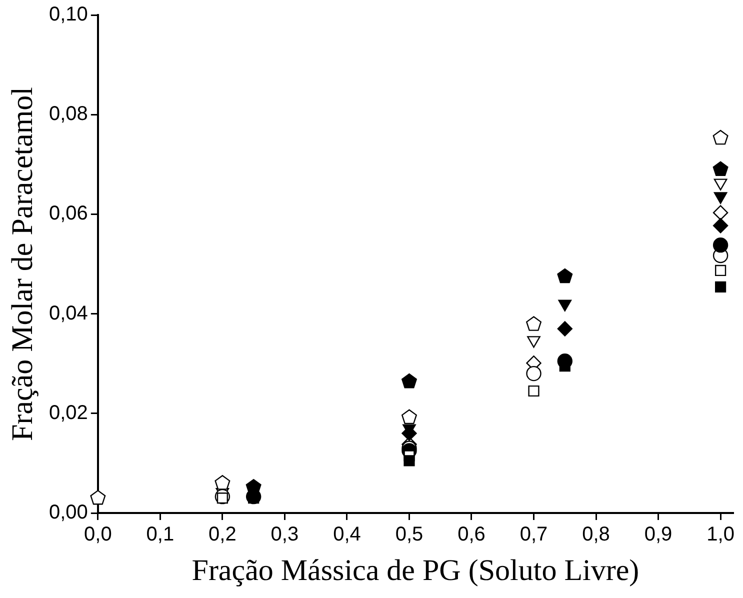  Describe the element at coordinates (68, 313) in the screenshot. I see `y-tick-label: 0,04` at that location.